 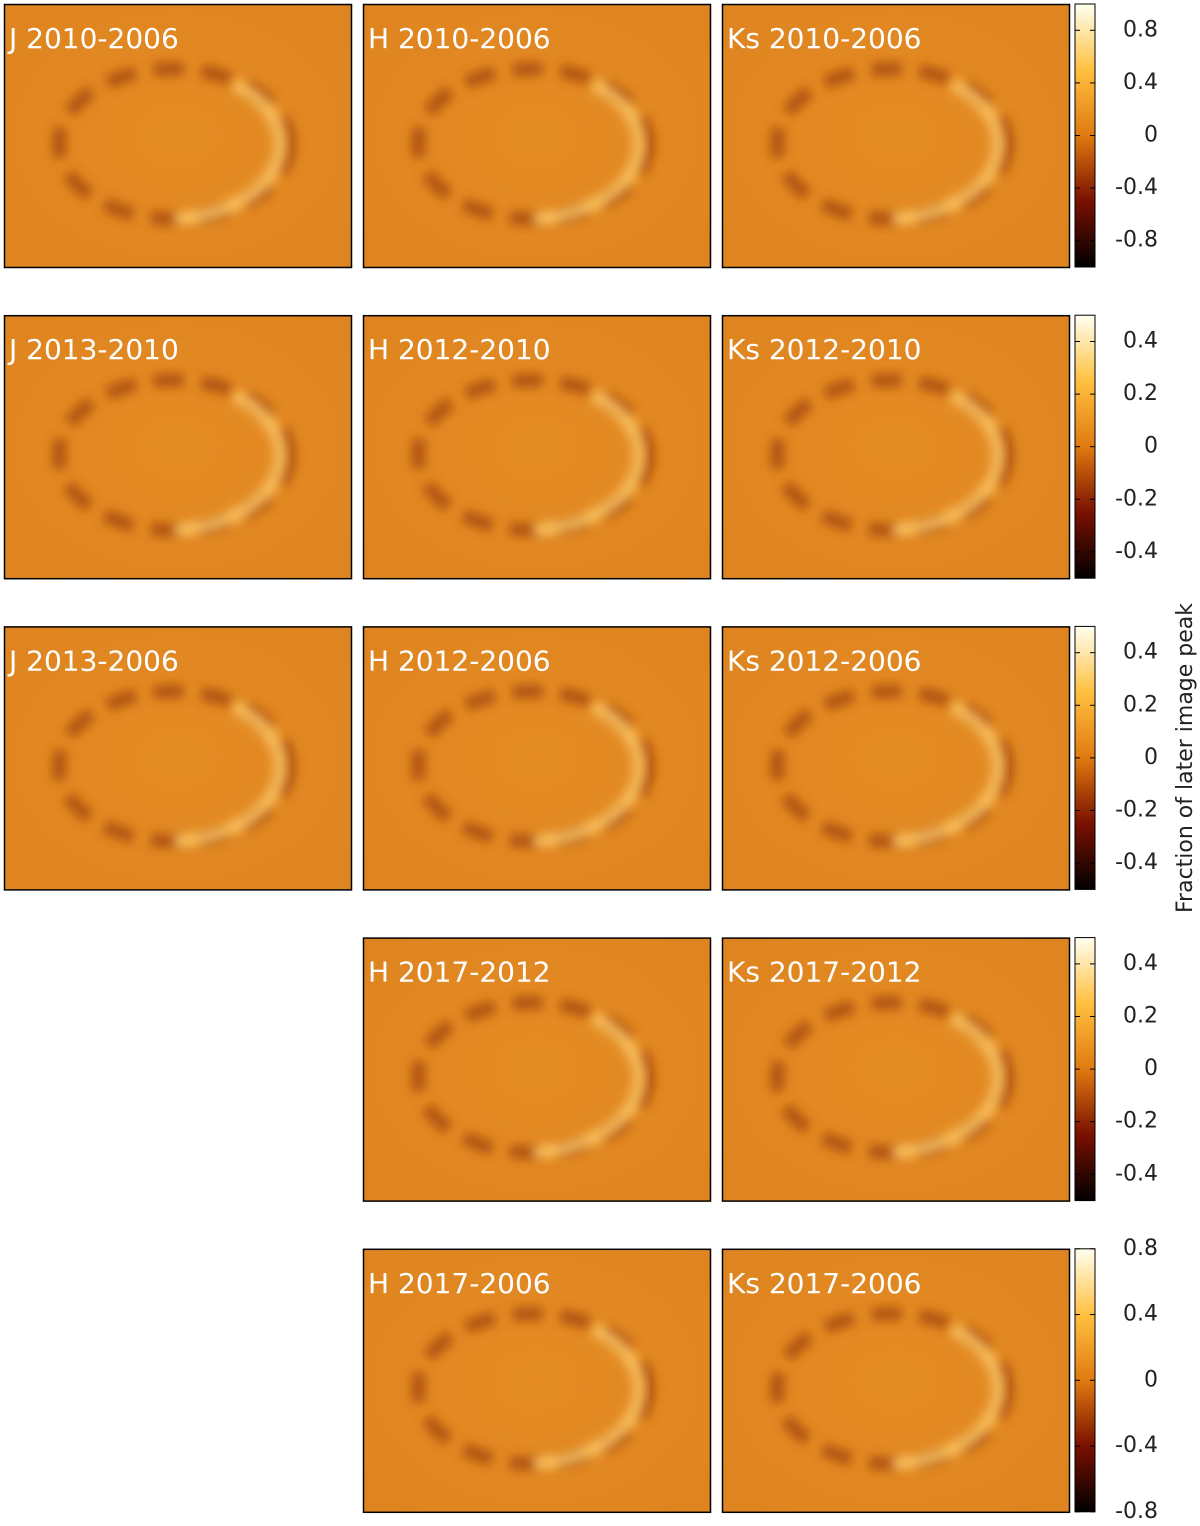 I want to click on panel-label: J 2013-2006, so click(x=93, y=660).